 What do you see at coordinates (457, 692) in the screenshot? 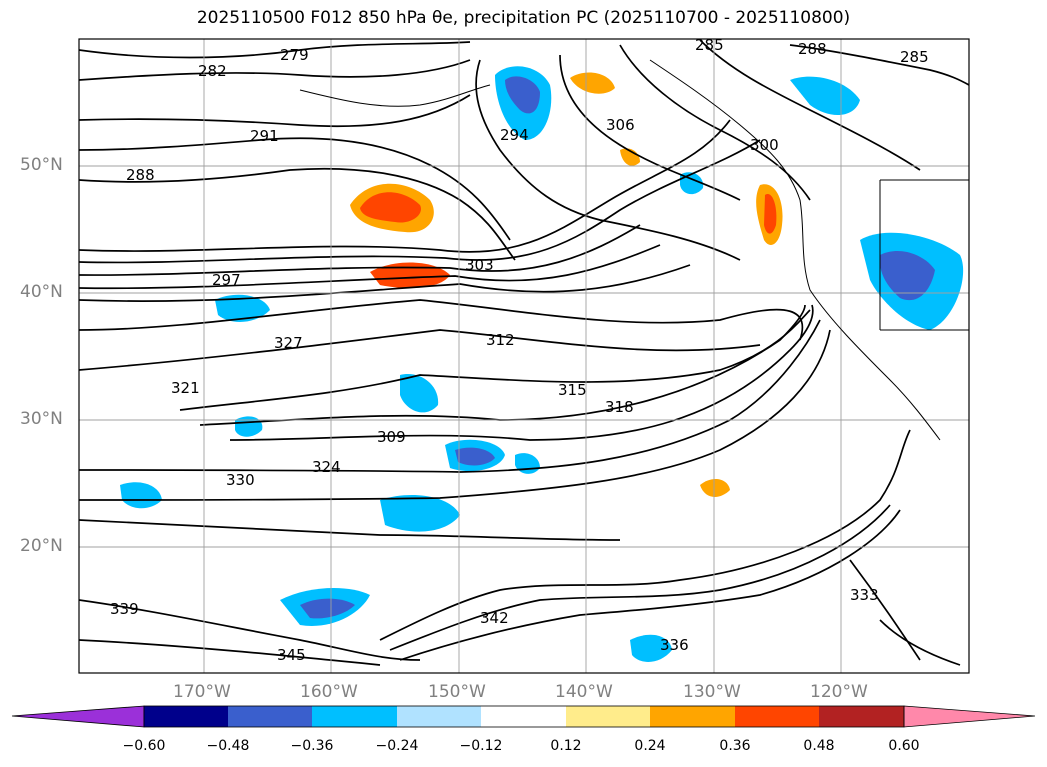
I see `lon-label: 150°W` at bounding box center [457, 692].